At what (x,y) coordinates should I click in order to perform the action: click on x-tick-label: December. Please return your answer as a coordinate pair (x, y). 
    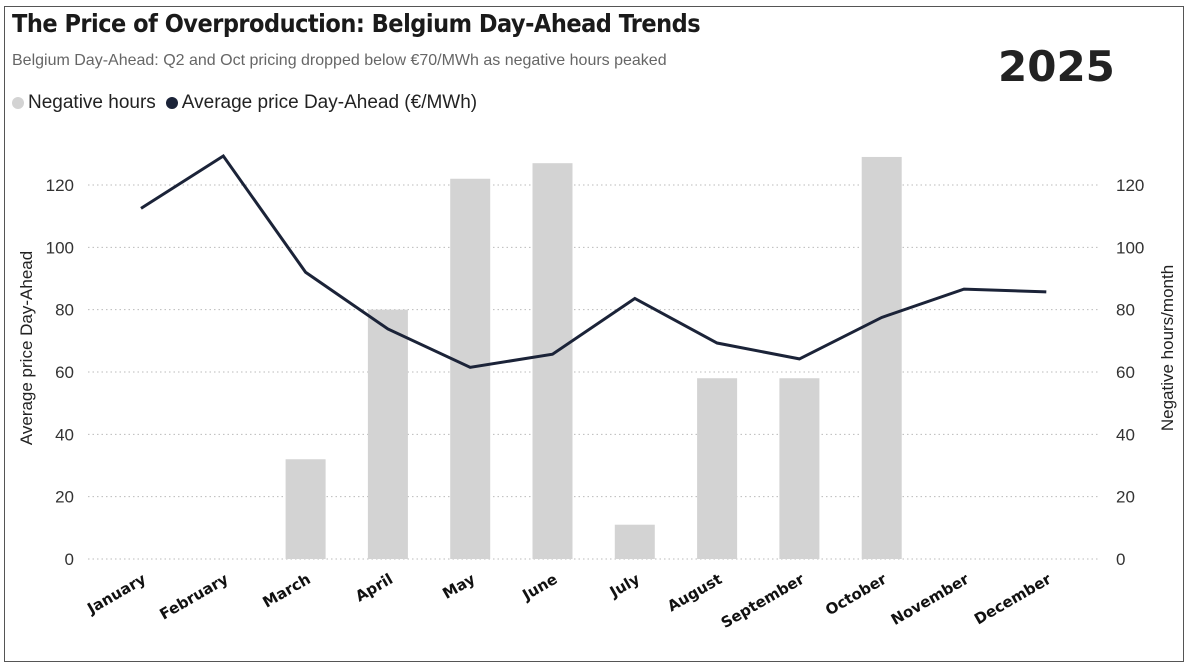
    Looking at the image, I should click on (1013, 599).